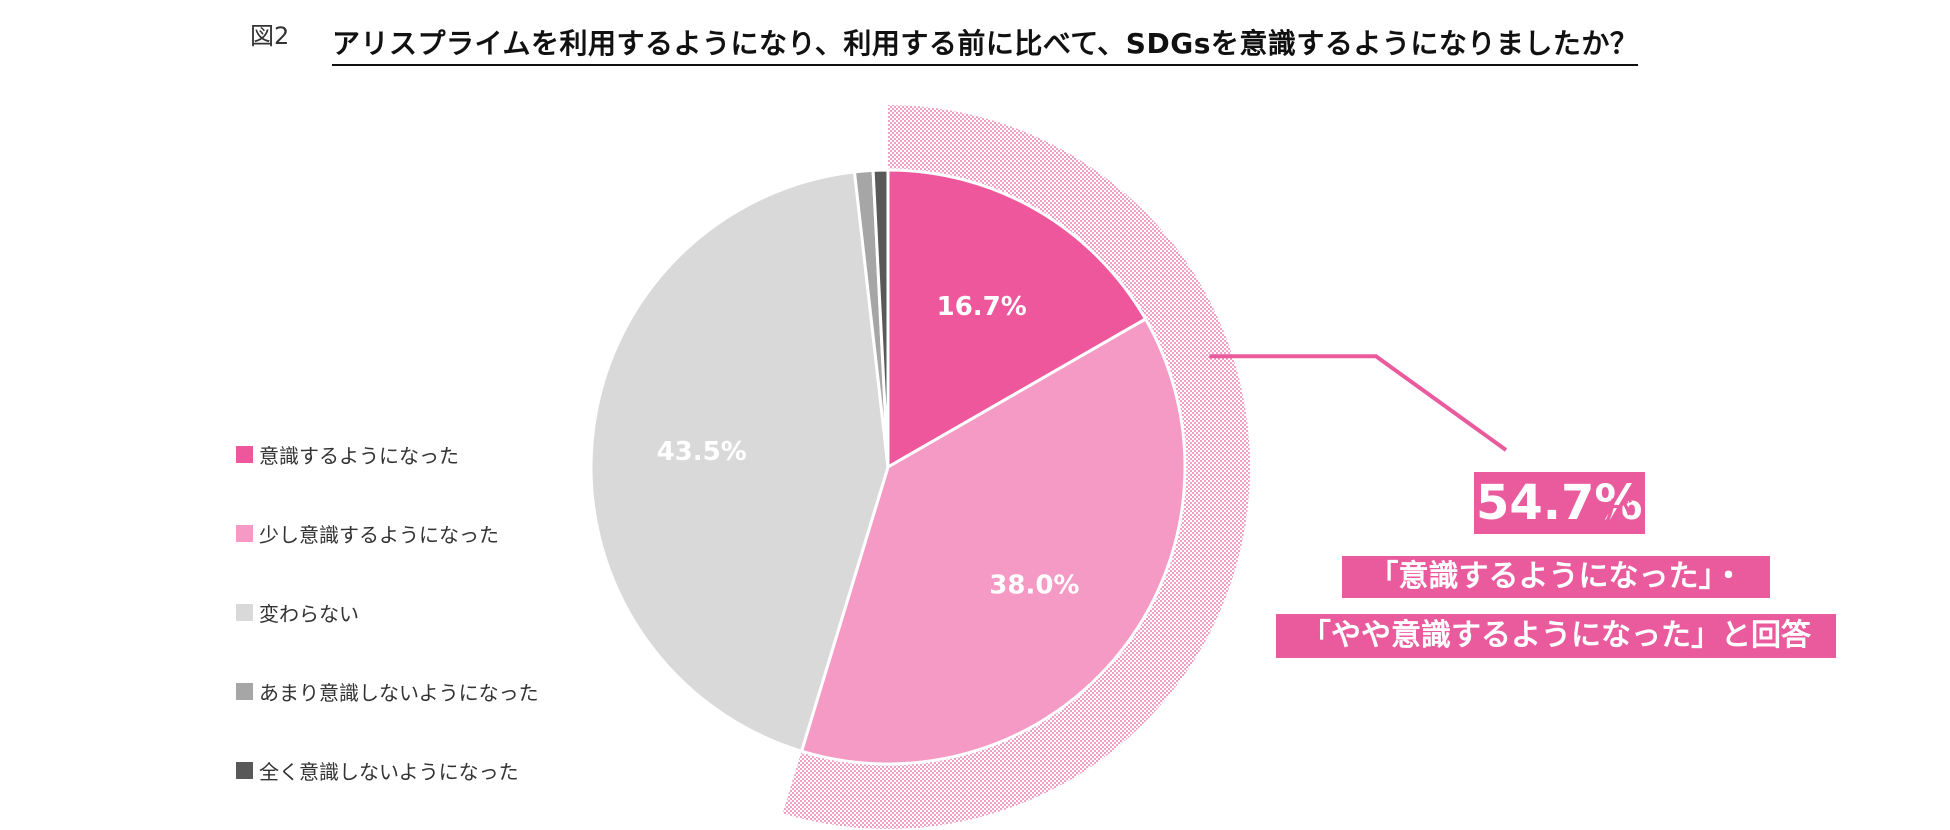 The width and height of the screenshot is (1950, 830). What do you see at coordinates (1358, 403) in the screenshot?
I see `callout-connector-line` at bounding box center [1358, 403].